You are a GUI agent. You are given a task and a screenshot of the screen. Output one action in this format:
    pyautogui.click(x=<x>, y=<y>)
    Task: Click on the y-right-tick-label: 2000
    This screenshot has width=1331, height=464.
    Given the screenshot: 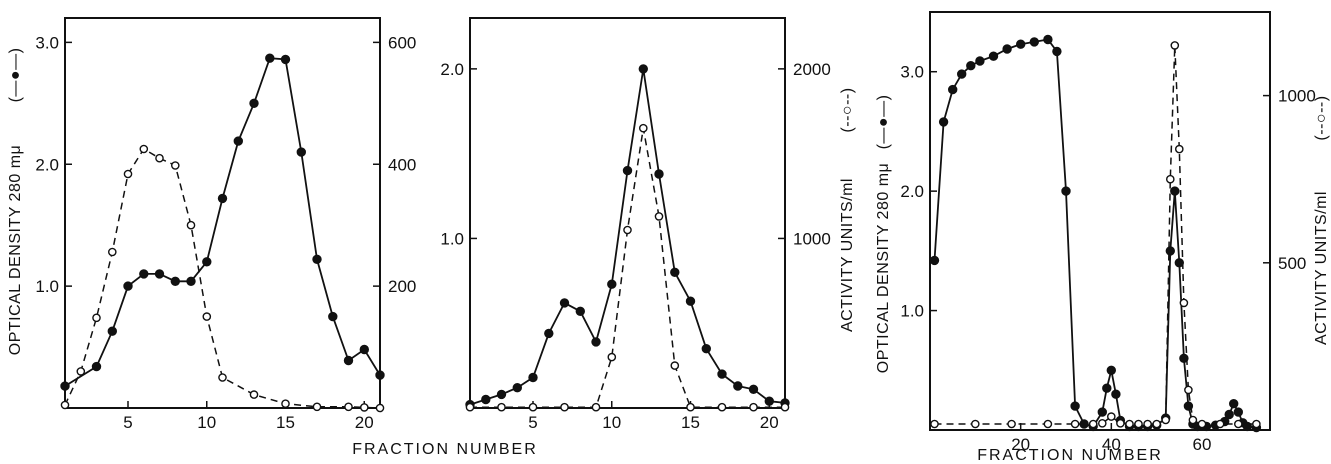 What is the action you would take?
    pyautogui.click(x=812, y=69)
    